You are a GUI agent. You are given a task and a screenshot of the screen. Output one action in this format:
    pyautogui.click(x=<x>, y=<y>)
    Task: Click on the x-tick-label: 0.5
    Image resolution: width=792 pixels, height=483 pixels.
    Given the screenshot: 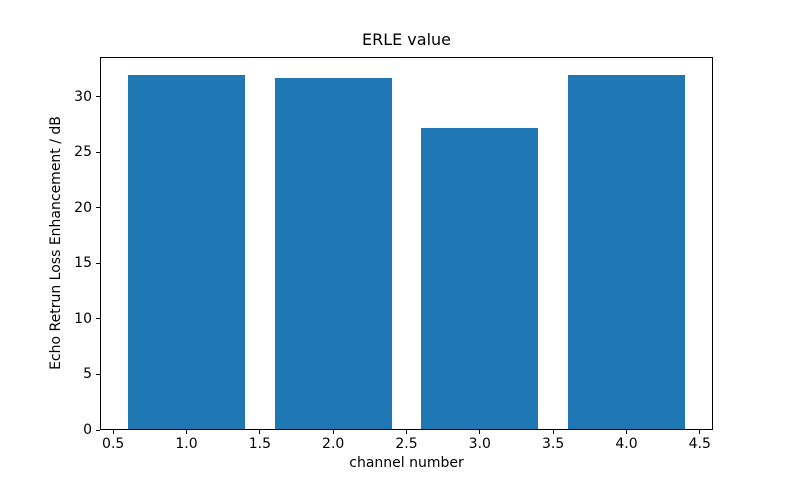 What is the action you would take?
    pyautogui.click(x=113, y=444)
    